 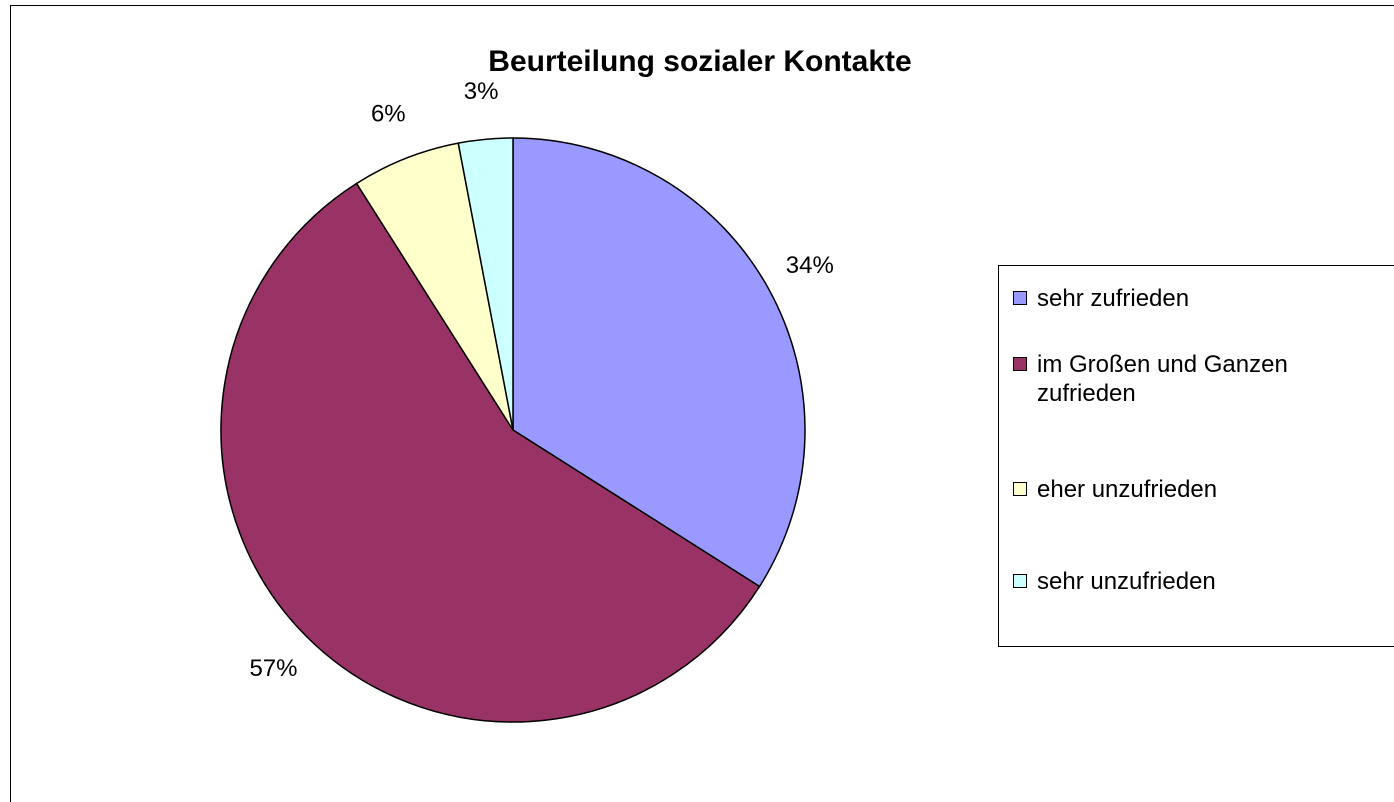 I want to click on data-label: 6%, so click(x=388, y=113).